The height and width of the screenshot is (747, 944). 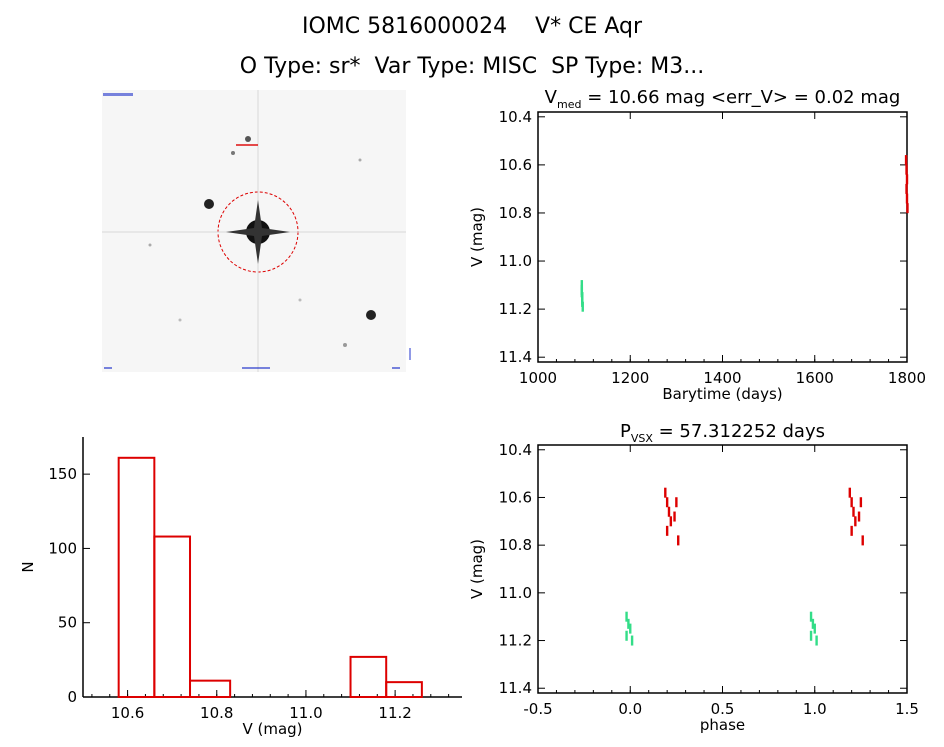 I want to click on y-tick-label: 100, so click(x=62, y=548).